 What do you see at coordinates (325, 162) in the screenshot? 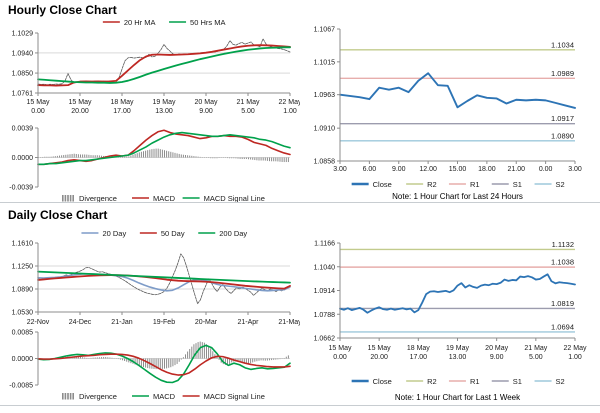
I see `svg-text: 1.0858` at bounding box center [325, 162].